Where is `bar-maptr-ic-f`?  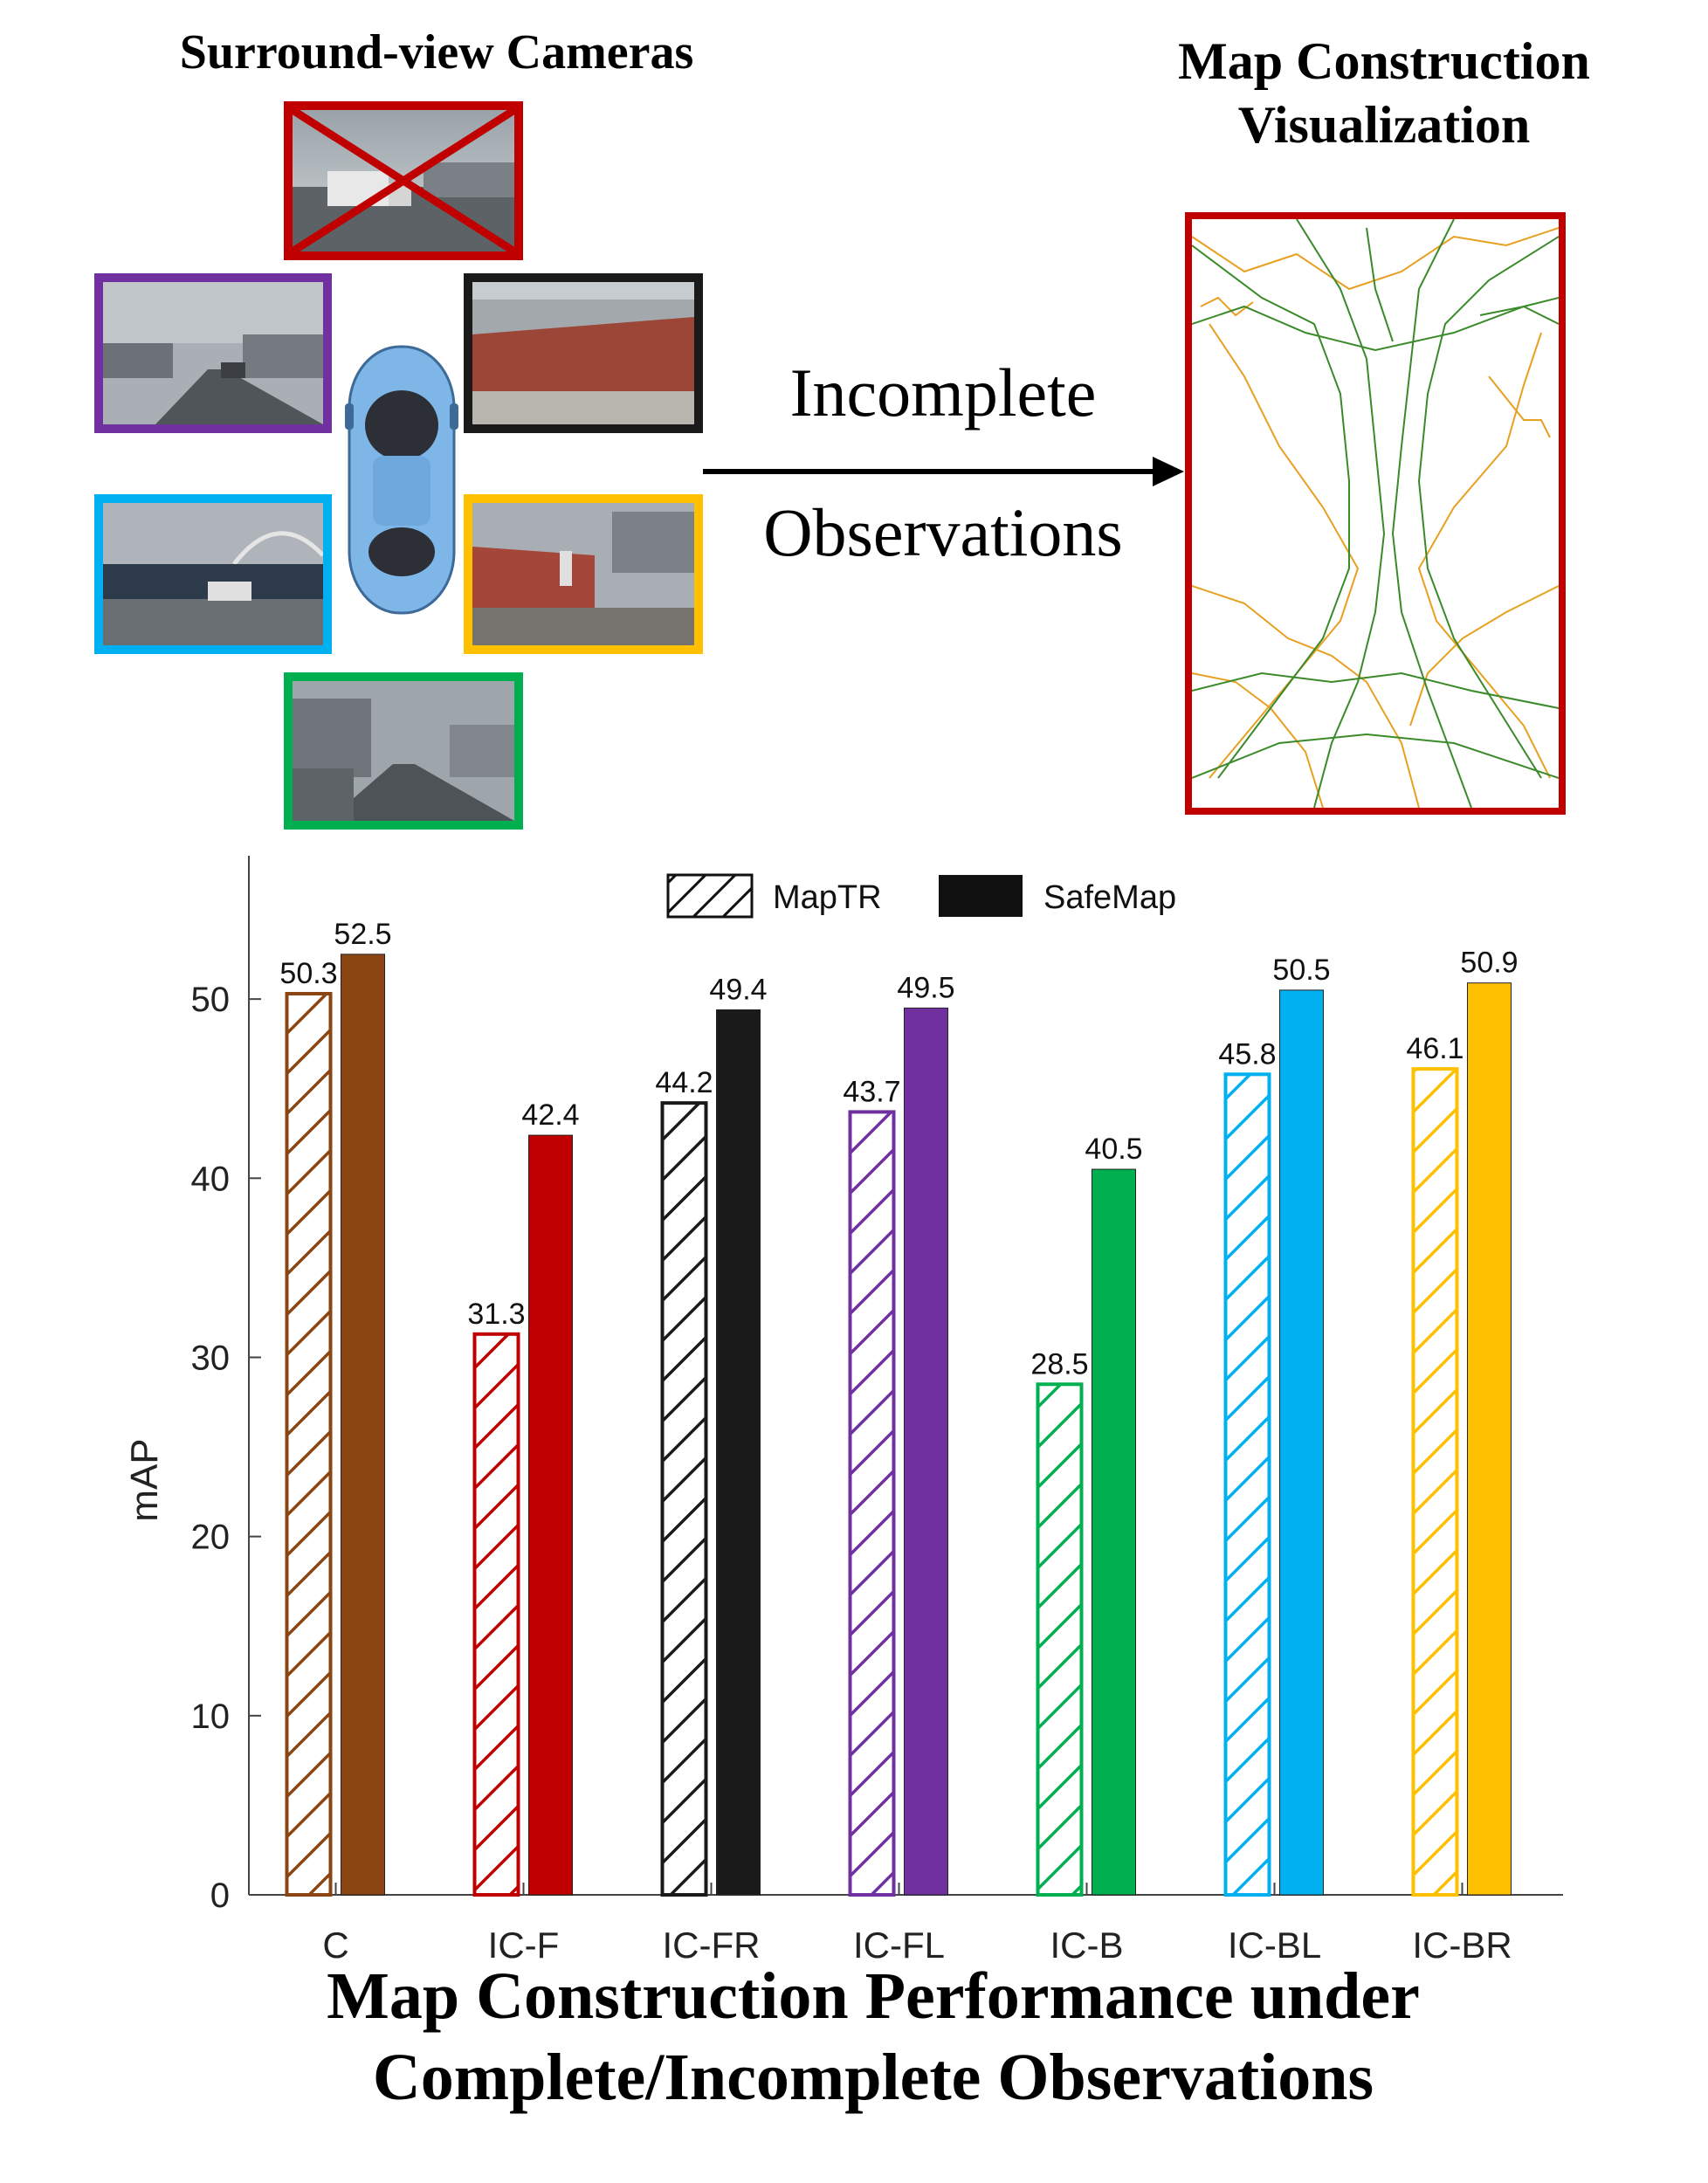
bar-maptr-ic-f is located at coordinates (496, 1614).